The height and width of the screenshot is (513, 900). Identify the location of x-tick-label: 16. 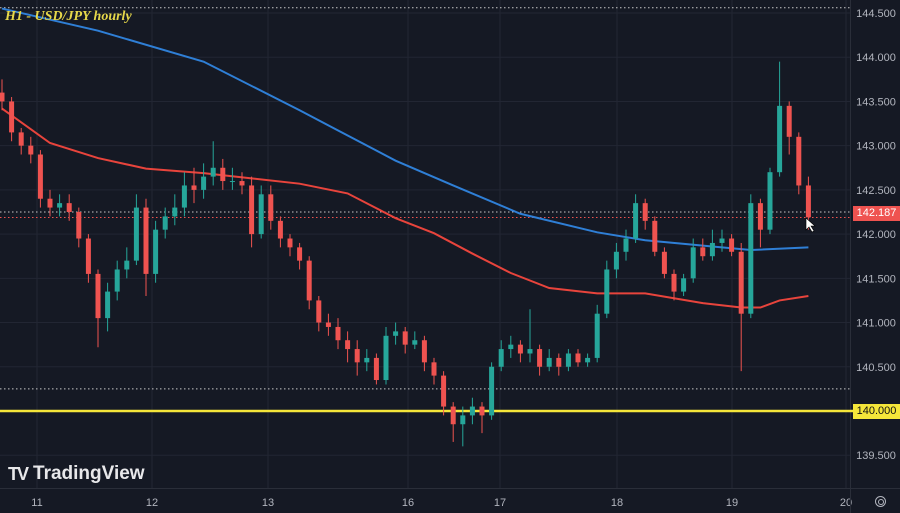
(408, 503).